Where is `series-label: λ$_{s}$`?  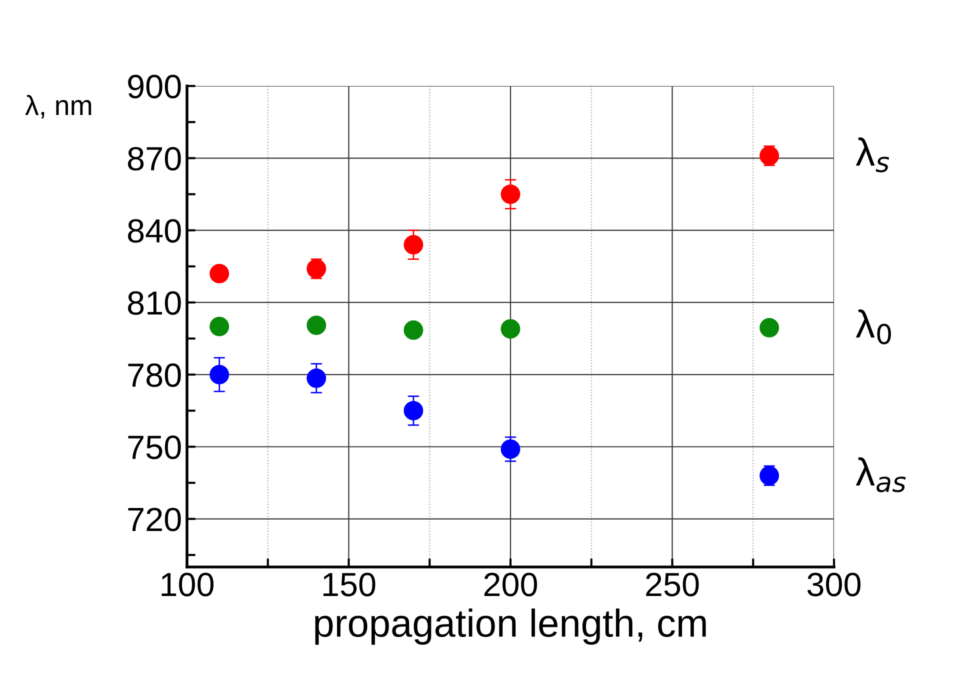 series-label: λ$_{s}$ is located at coordinates (873, 154).